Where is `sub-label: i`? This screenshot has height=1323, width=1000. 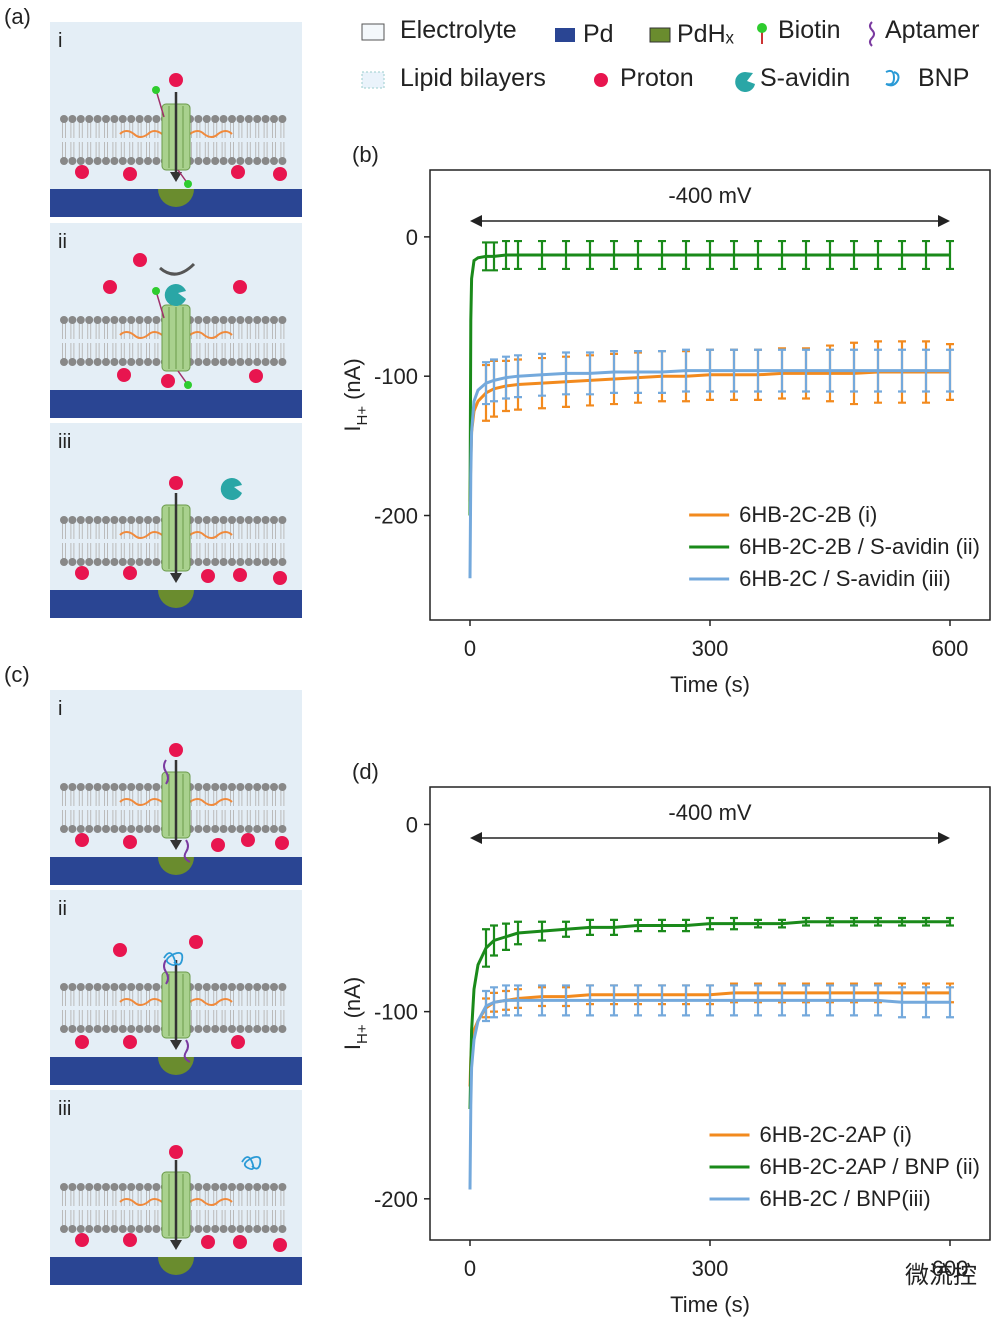 sub-label: i is located at coordinates (60, 41).